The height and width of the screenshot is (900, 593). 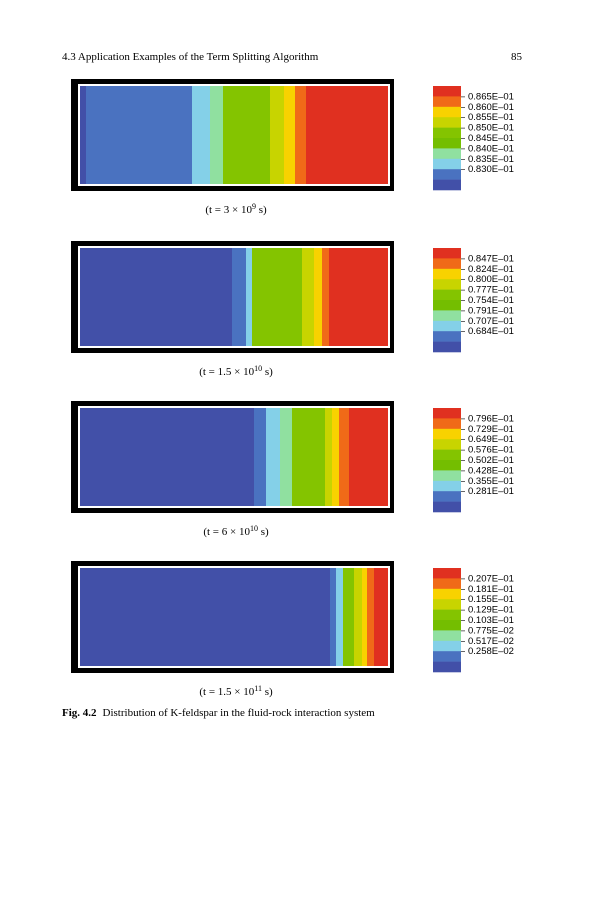 I want to click on legend-label: 0.847E–01, so click(x=491, y=258).